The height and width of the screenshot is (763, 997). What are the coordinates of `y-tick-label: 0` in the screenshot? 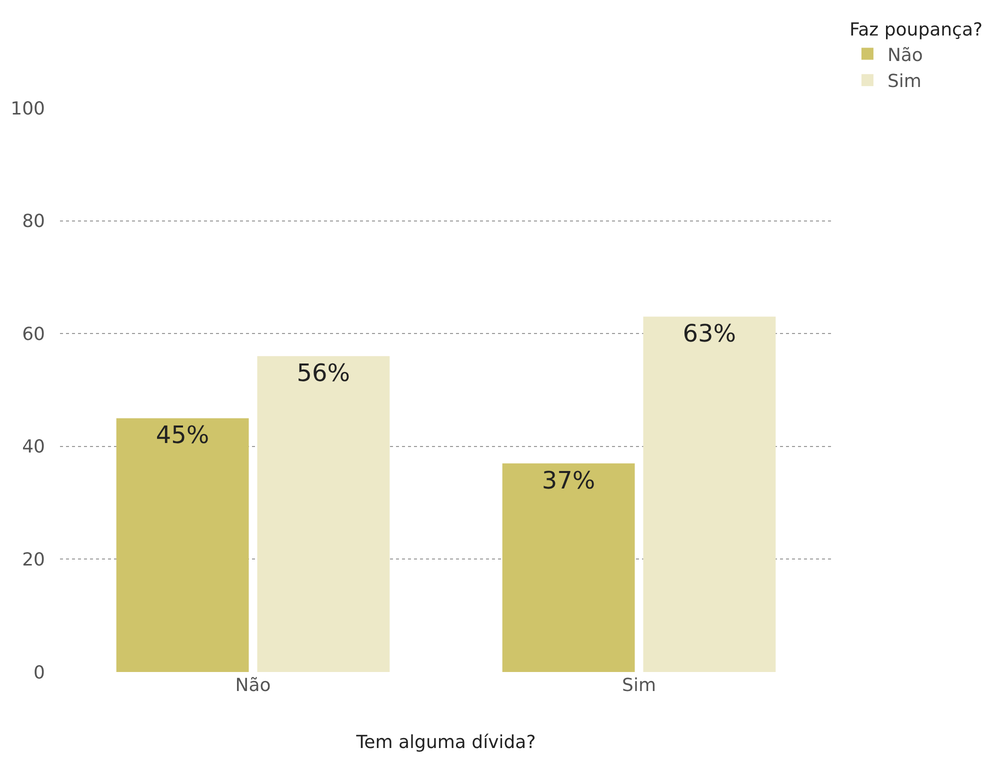 It's located at (39, 673).